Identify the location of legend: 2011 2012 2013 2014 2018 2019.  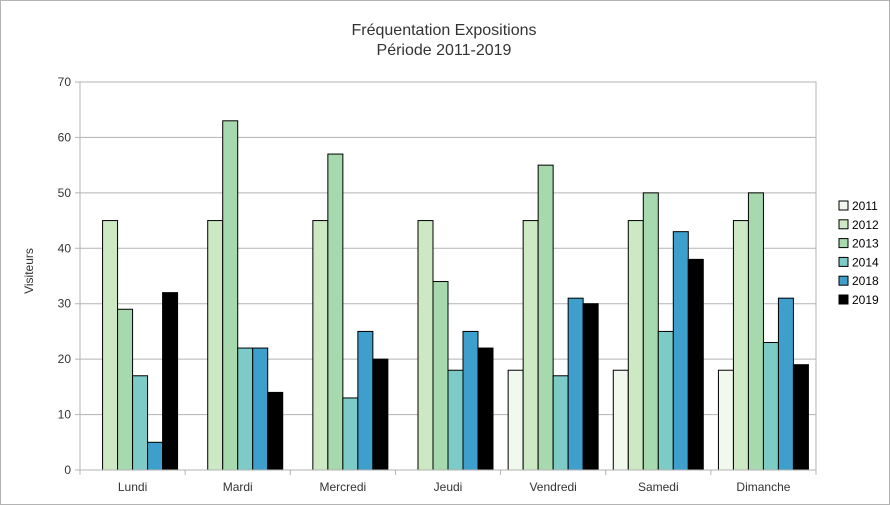
(858, 253).